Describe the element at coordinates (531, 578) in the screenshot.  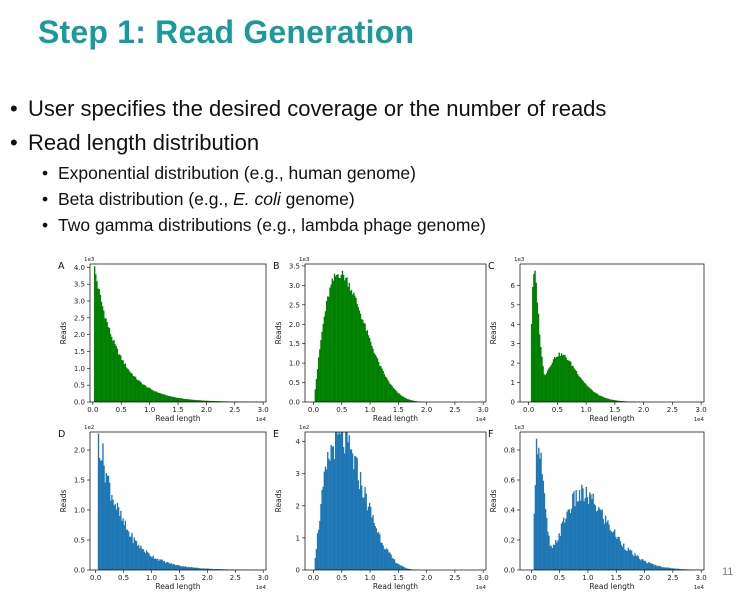
I see `x-tick-label: 0.0` at that location.